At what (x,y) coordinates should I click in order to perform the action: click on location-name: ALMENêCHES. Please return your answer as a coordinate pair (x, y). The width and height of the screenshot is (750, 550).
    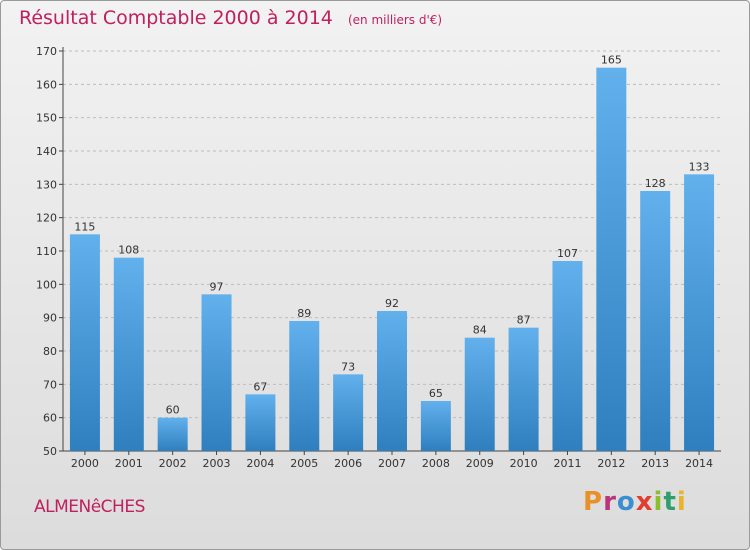
    Looking at the image, I should click on (89, 507).